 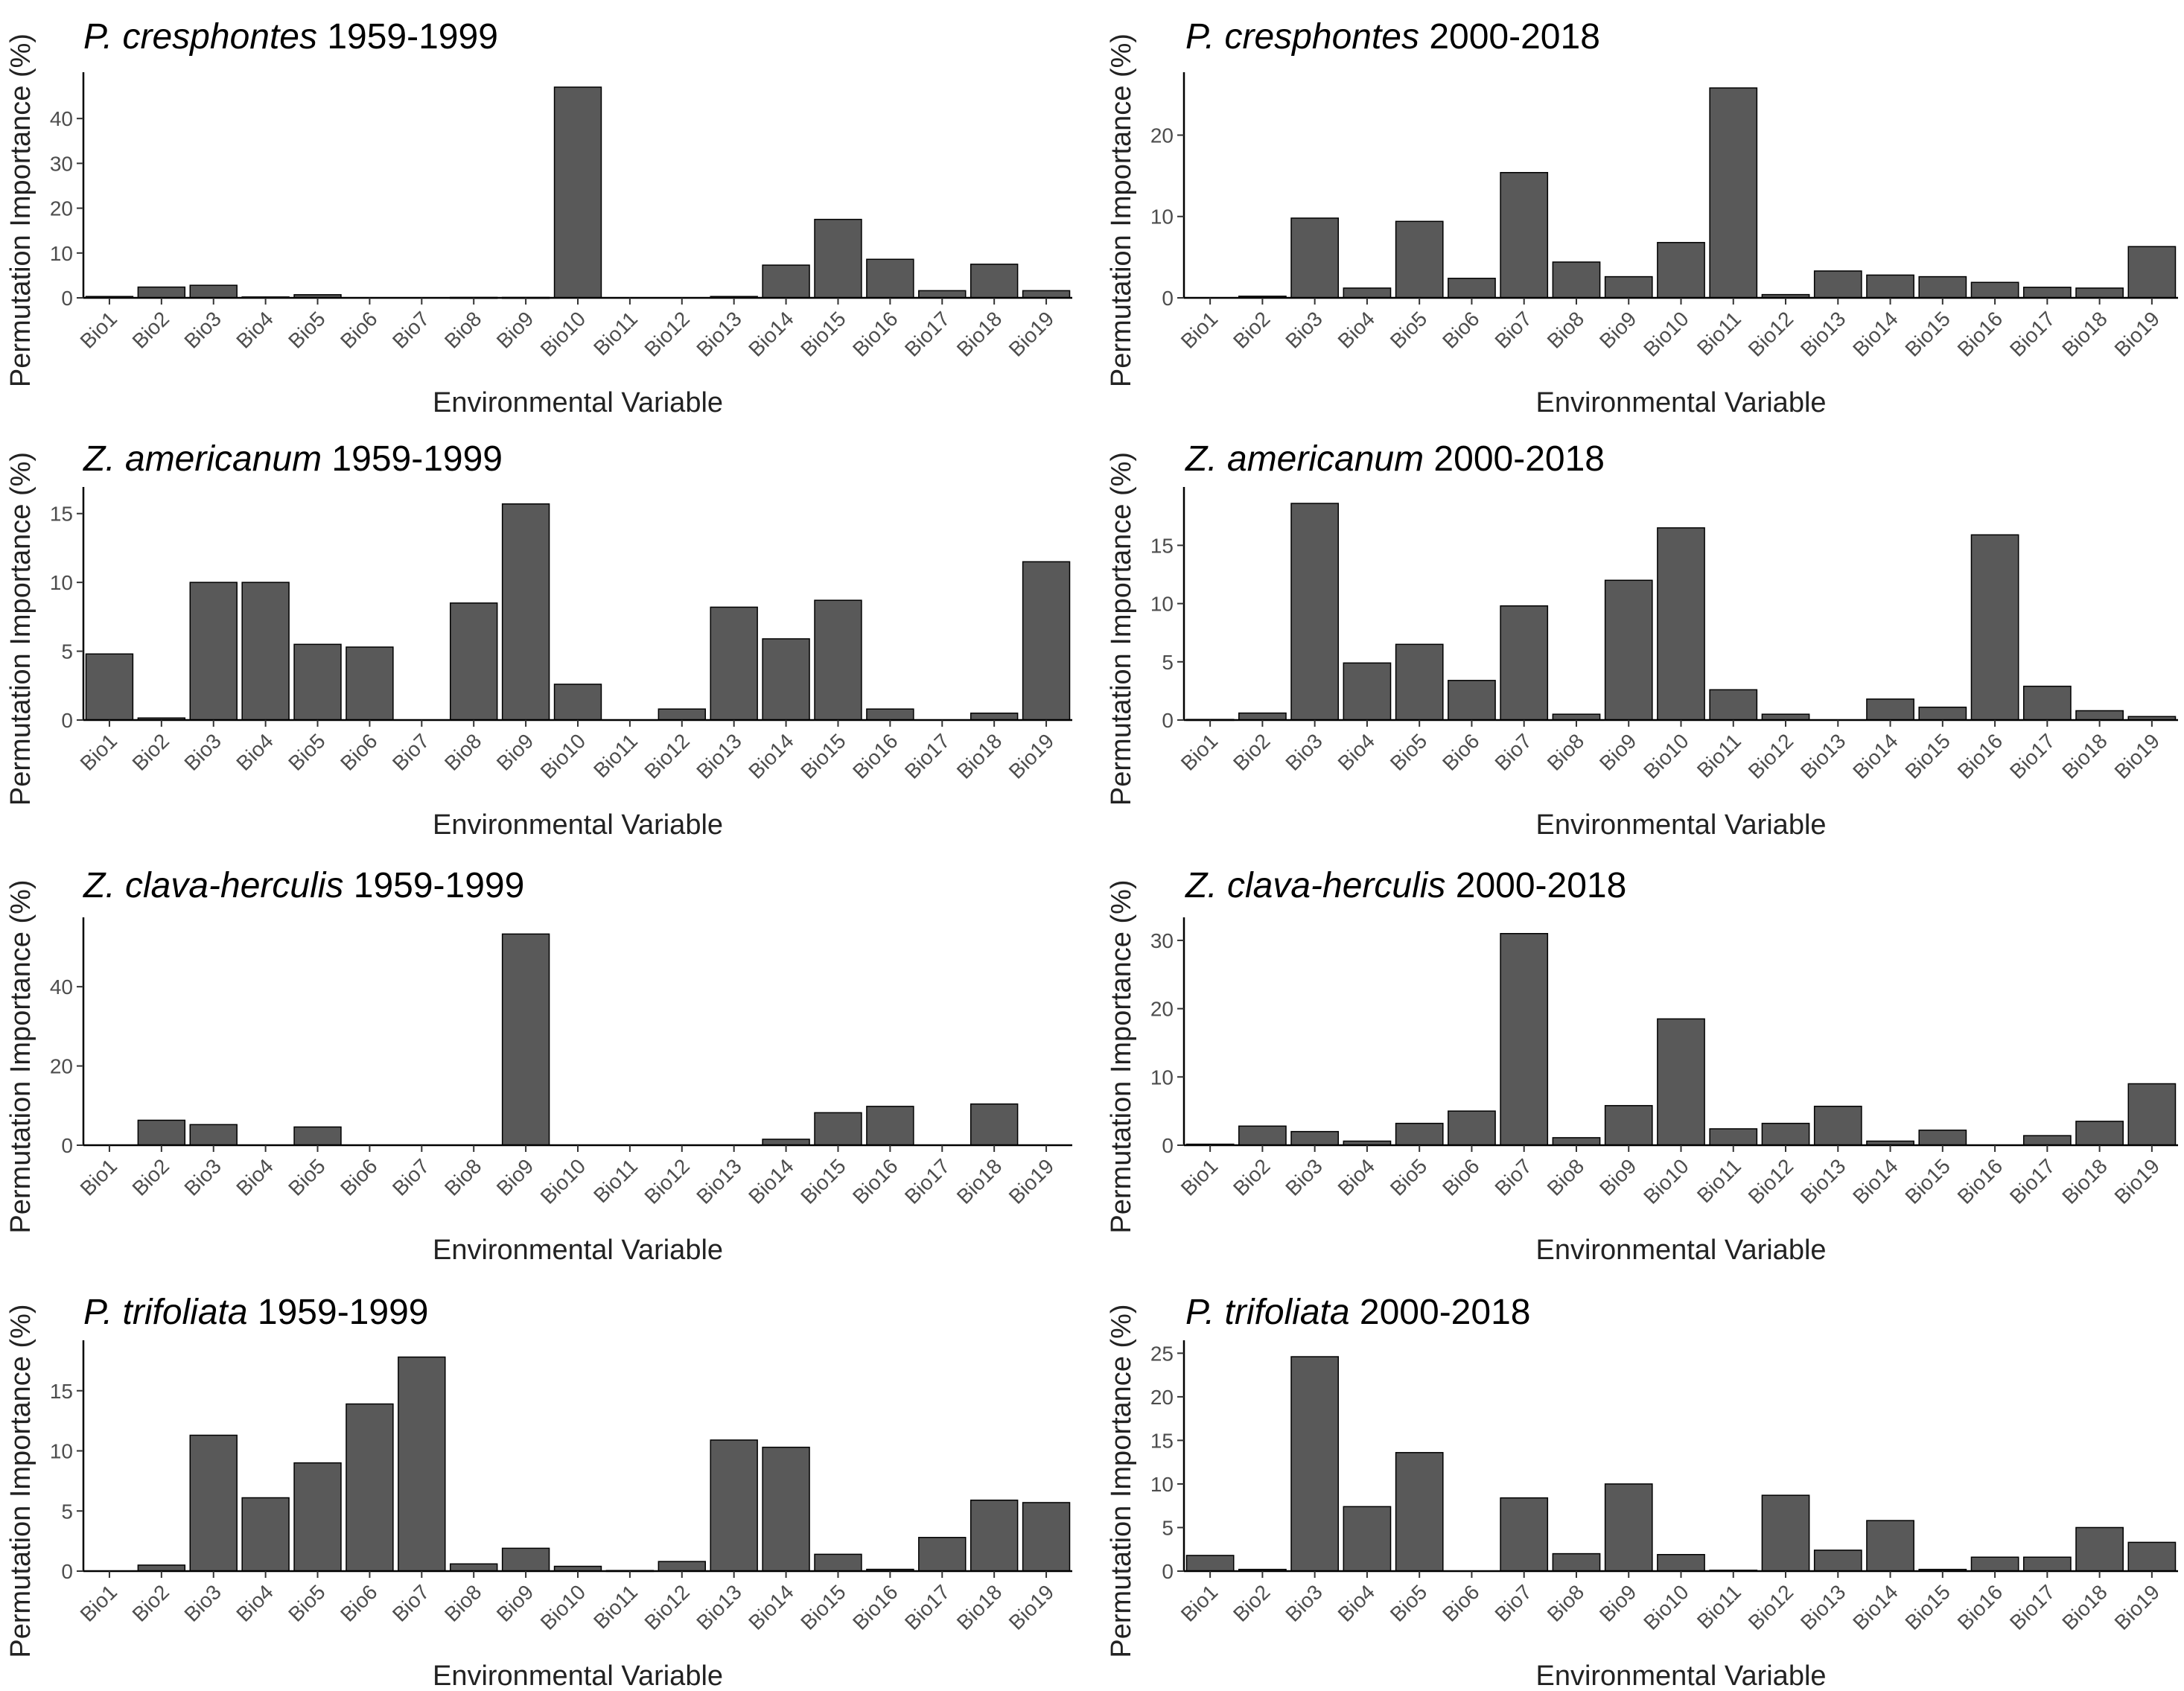 I want to click on period-label: 1959-1999, so click(x=433, y=885).